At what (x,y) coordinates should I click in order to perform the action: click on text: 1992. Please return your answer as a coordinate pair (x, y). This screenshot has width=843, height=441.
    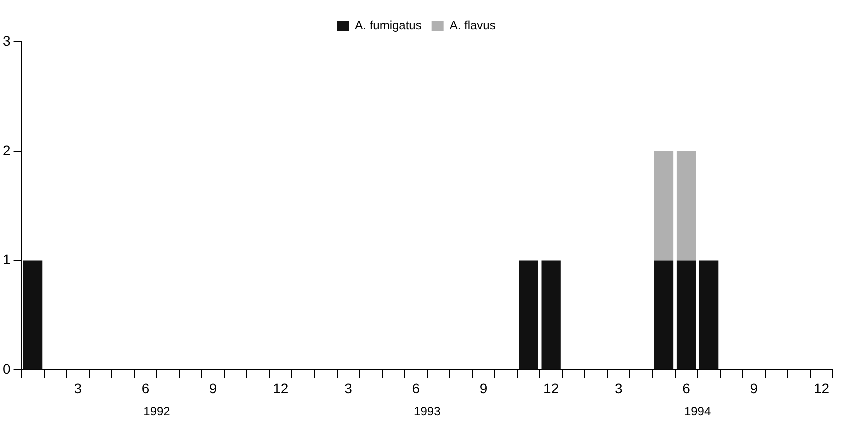
    Looking at the image, I should click on (157, 411).